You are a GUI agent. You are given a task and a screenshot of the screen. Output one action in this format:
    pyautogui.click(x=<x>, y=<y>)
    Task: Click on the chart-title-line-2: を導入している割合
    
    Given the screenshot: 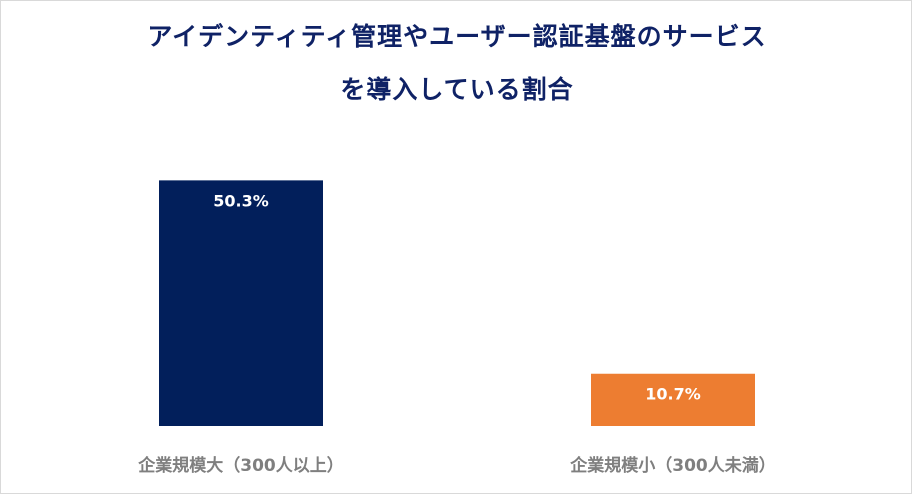 What is the action you would take?
    pyautogui.click(x=457, y=89)
    